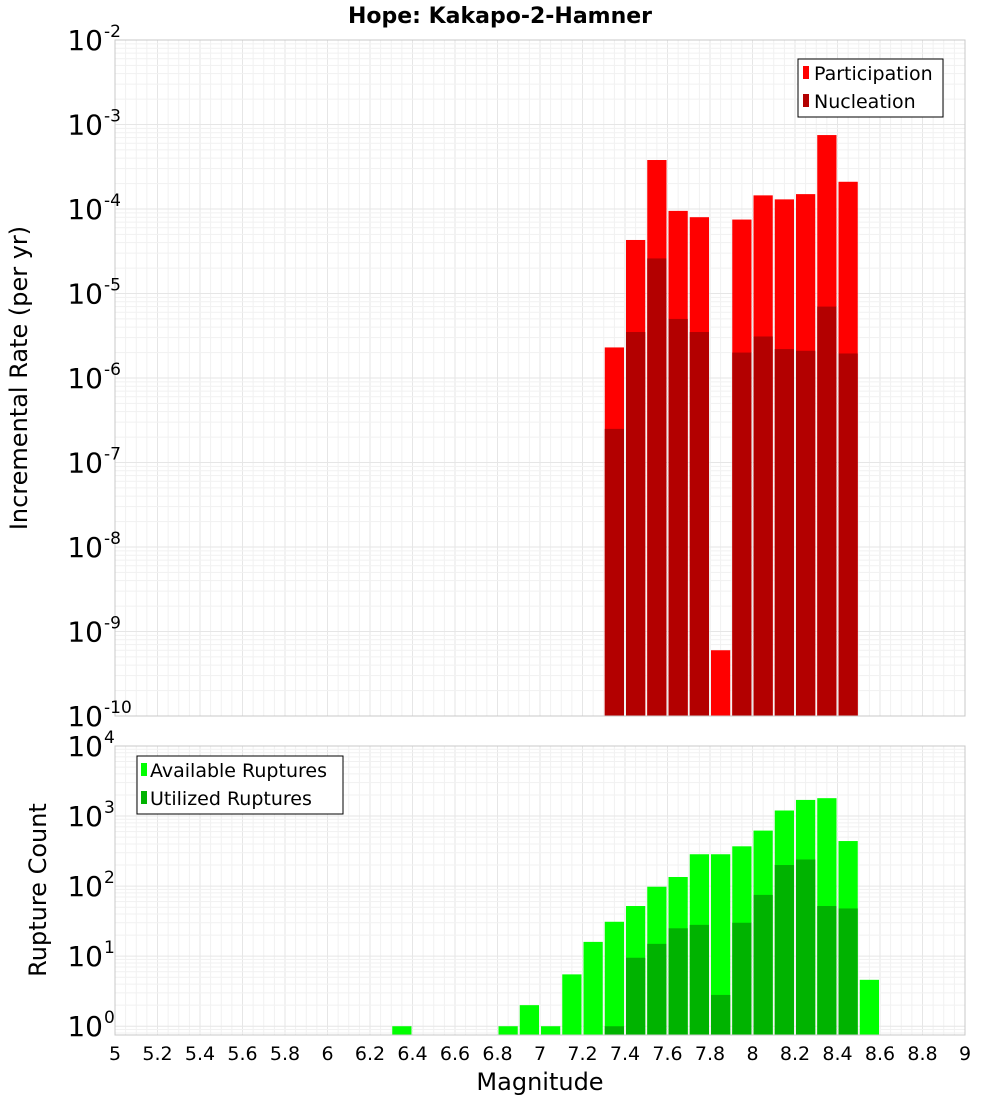 The height and width of the screenshot is (1100, 1000). What do you see at coordinates (865, 102) in the screenshot?
I see `nucleation-legend-label: Nucleation` at bounding box center [865, 102].